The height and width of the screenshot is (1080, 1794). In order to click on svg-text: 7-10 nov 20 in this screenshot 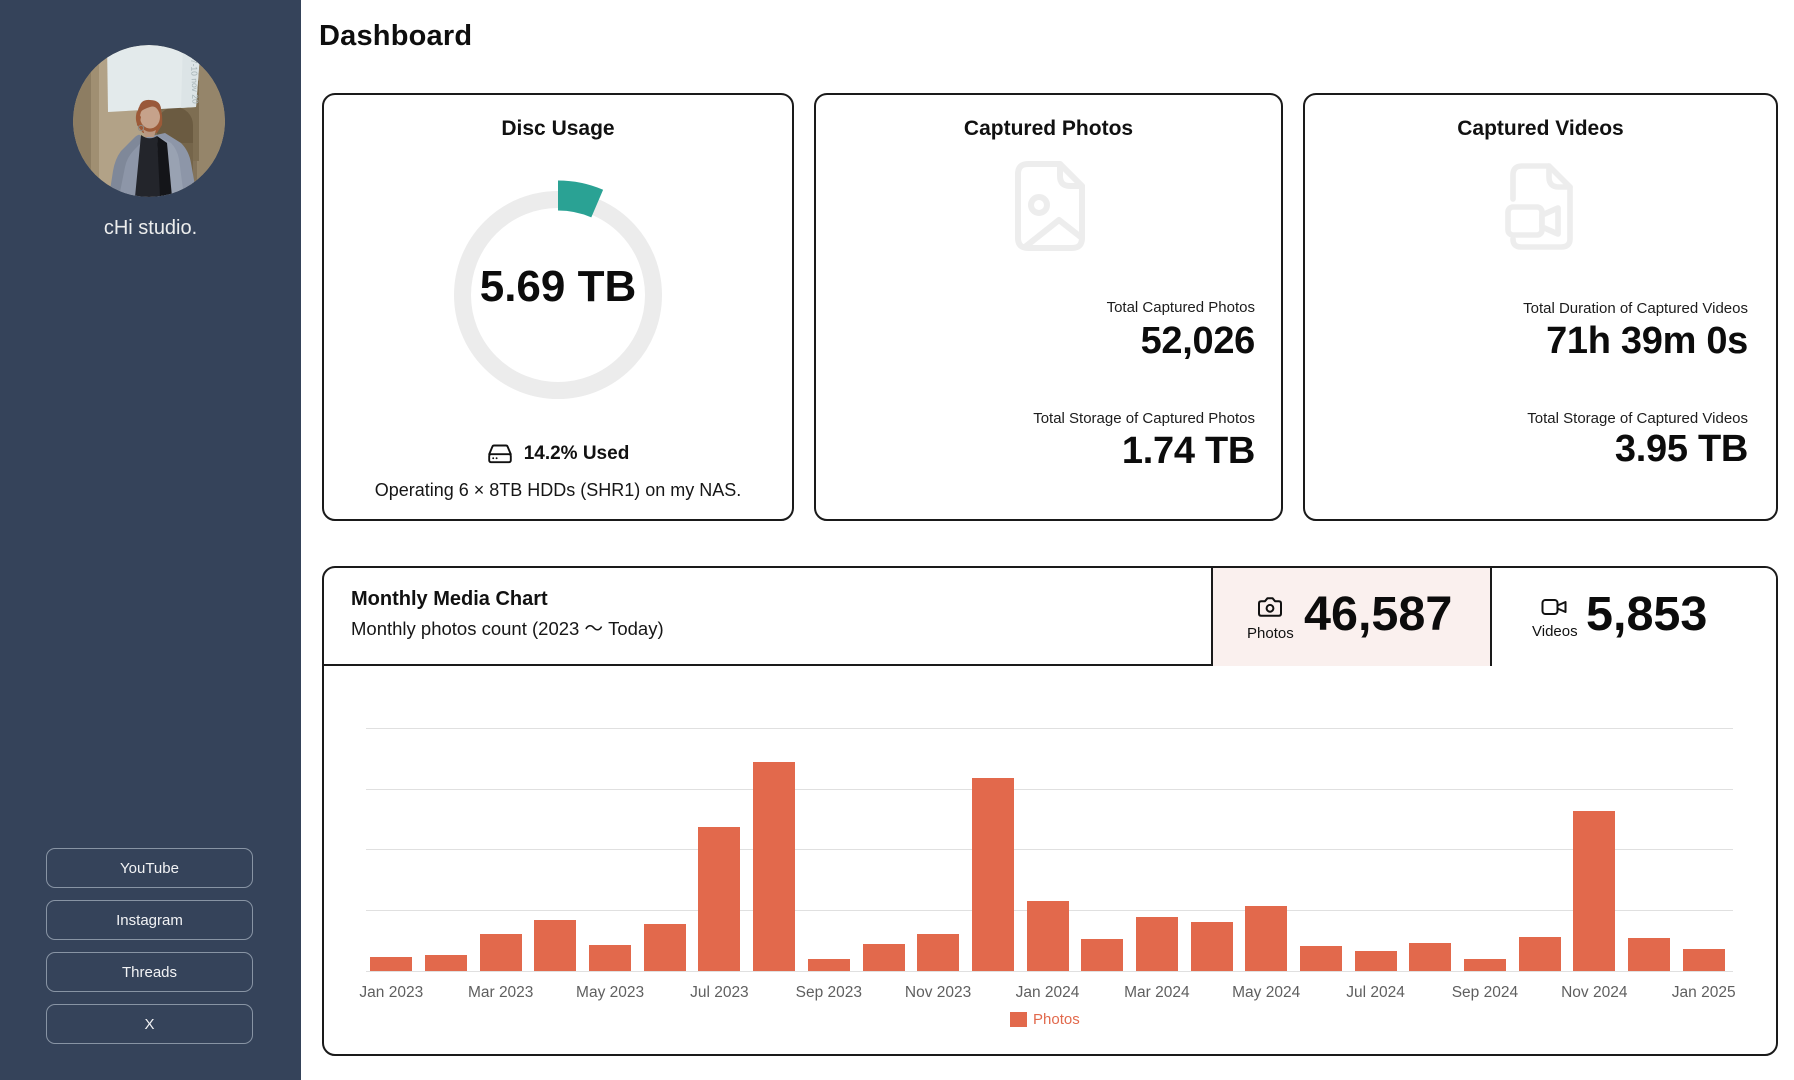, I will do `click(195, 81)`.